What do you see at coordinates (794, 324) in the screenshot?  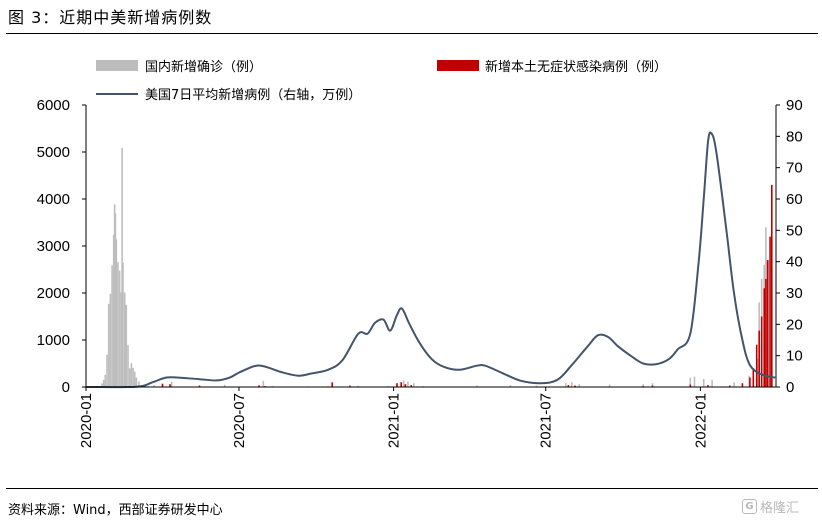 I see `right-y-tick-label: 20` at bounding box center [794, 324].